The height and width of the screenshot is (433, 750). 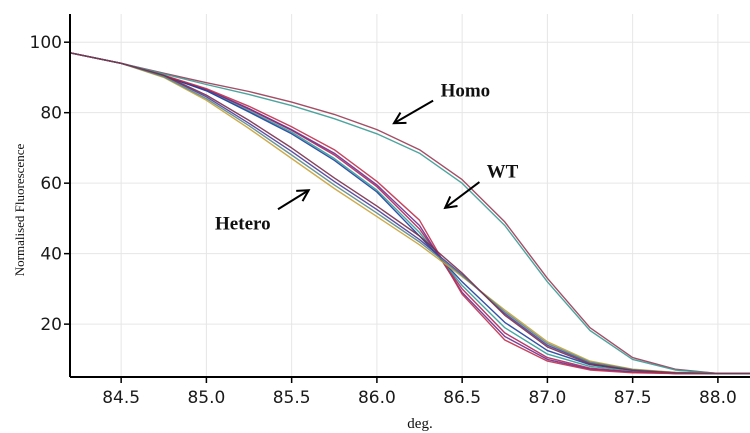 I want to click on y-axis-title: Normalised Fluorescence, so click(x=19, y=210).